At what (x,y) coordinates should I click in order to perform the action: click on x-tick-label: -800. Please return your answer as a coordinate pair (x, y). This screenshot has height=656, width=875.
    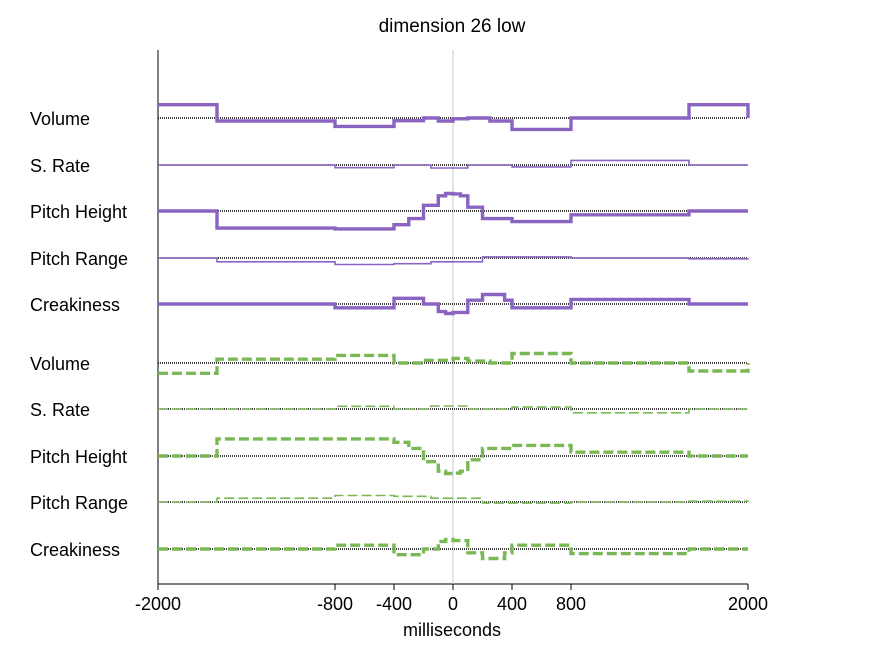
    Looking at the image, I should click on (335, 604).